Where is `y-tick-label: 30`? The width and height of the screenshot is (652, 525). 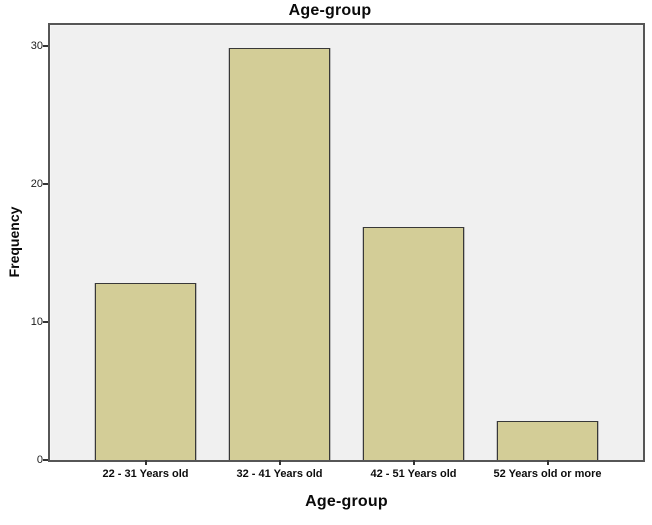 y-tick-label: 30 is located at coordinates (36, 46).